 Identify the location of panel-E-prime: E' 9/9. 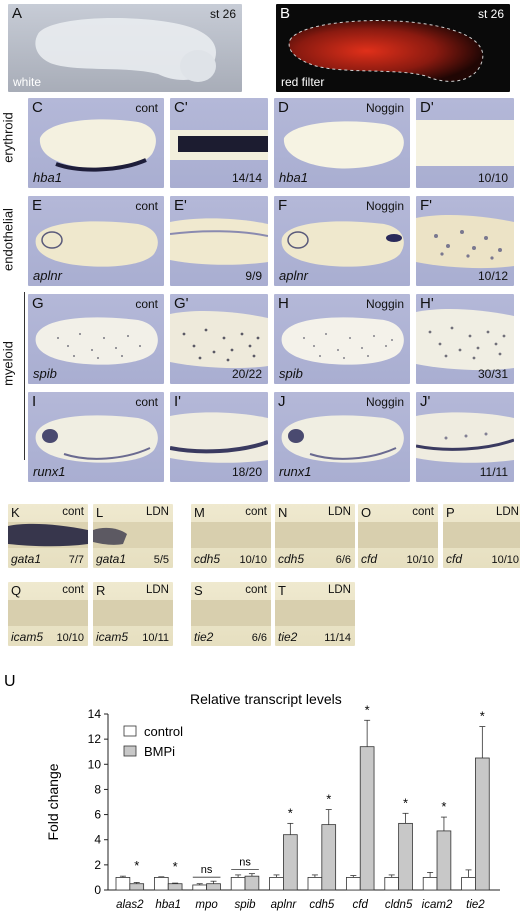
(219, 241).